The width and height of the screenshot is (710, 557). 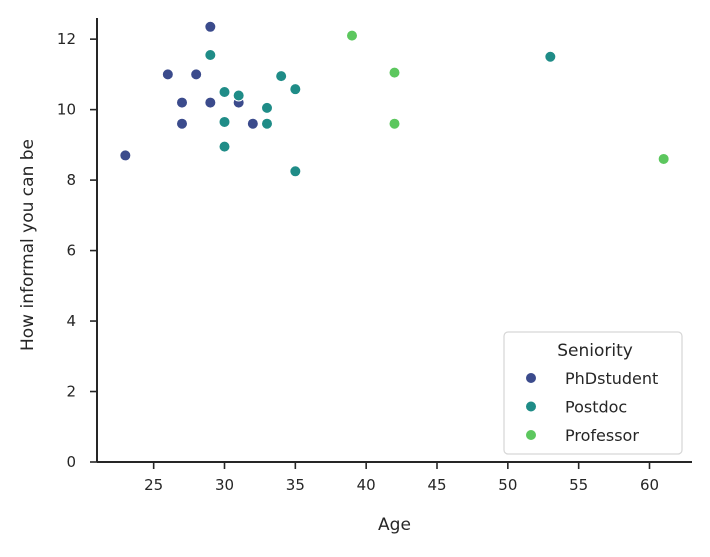 I want to click on y-axis-title: How informal you can be, so click(x=28, y=245).